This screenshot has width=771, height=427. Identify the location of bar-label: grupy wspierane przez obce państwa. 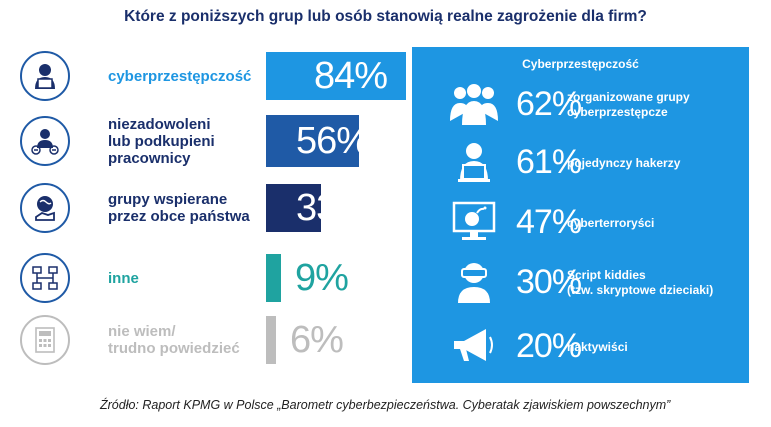
(183, 208).